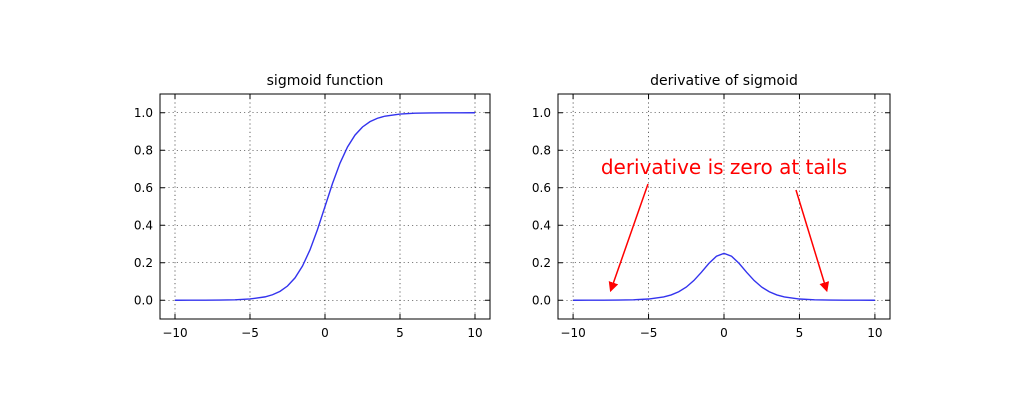 This screenshot has width=1021, height=404. I want to click on chart-title: derivative of sigmoid, so click(724, 81).